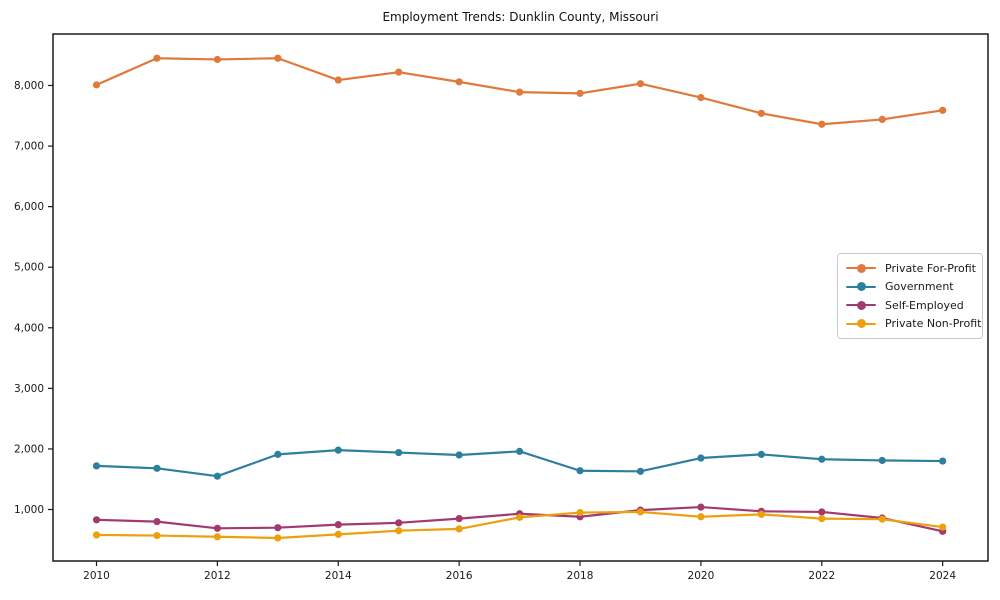  I want to click on x-tick-label: 2016, so click(459, 576).